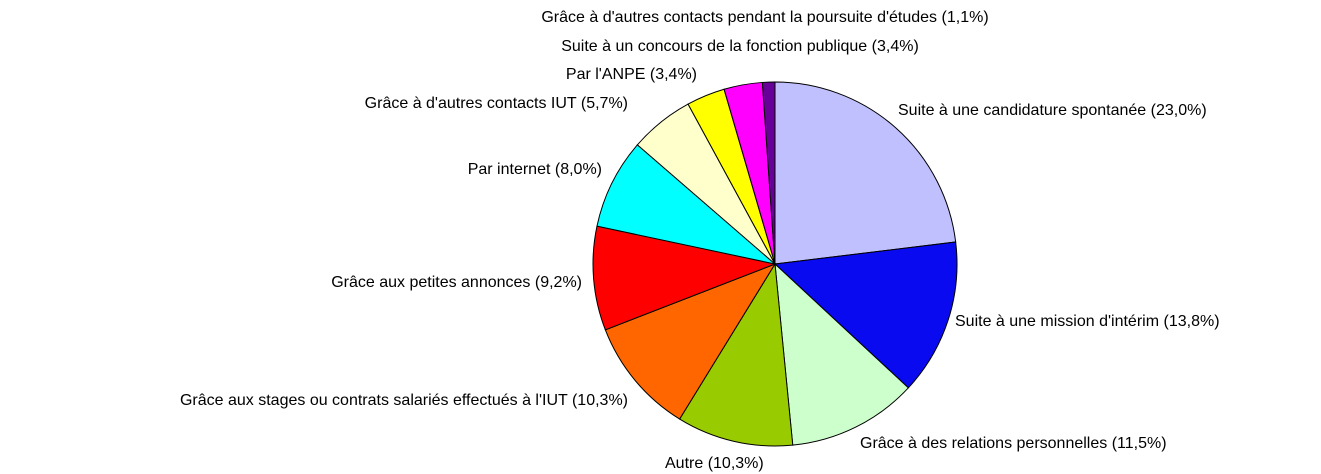  I want to click on slice-label: Autre (10,3%), so click(714, 463).